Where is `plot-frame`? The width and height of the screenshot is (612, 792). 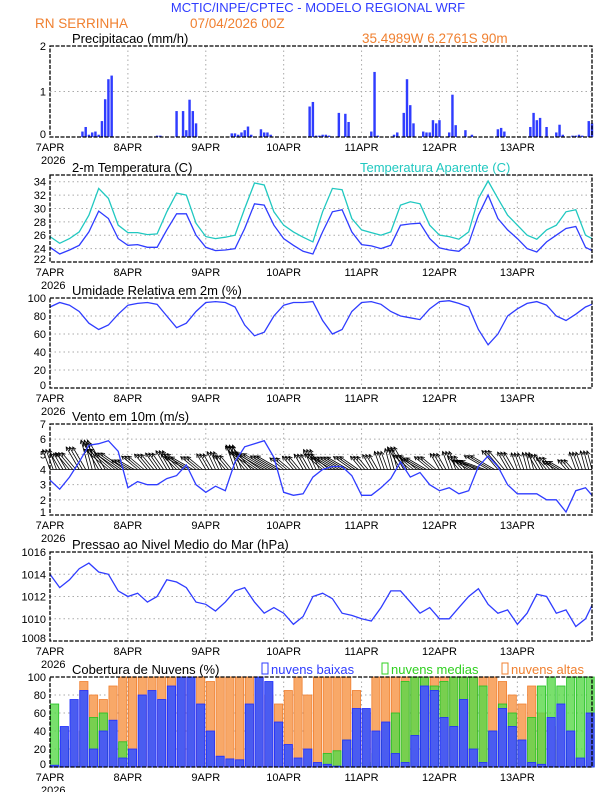 plot-frame is located at coordinates (321, 343).